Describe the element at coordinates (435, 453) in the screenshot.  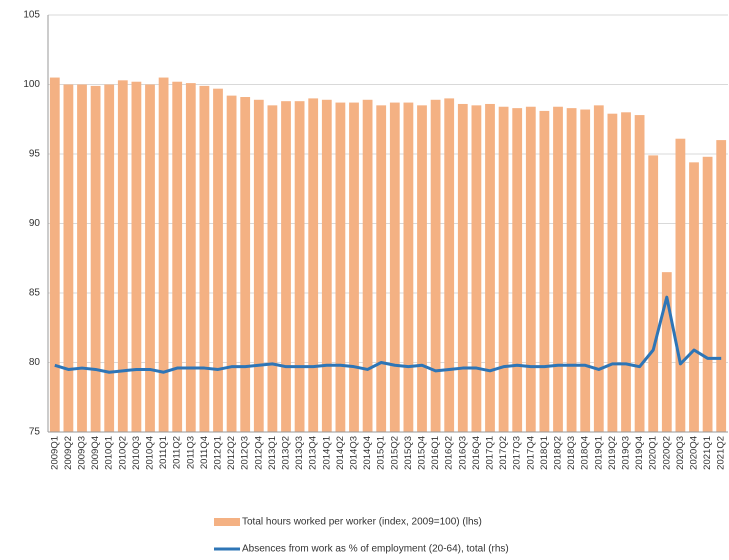
I see `x-tick-label: 2016Q1` at that location.